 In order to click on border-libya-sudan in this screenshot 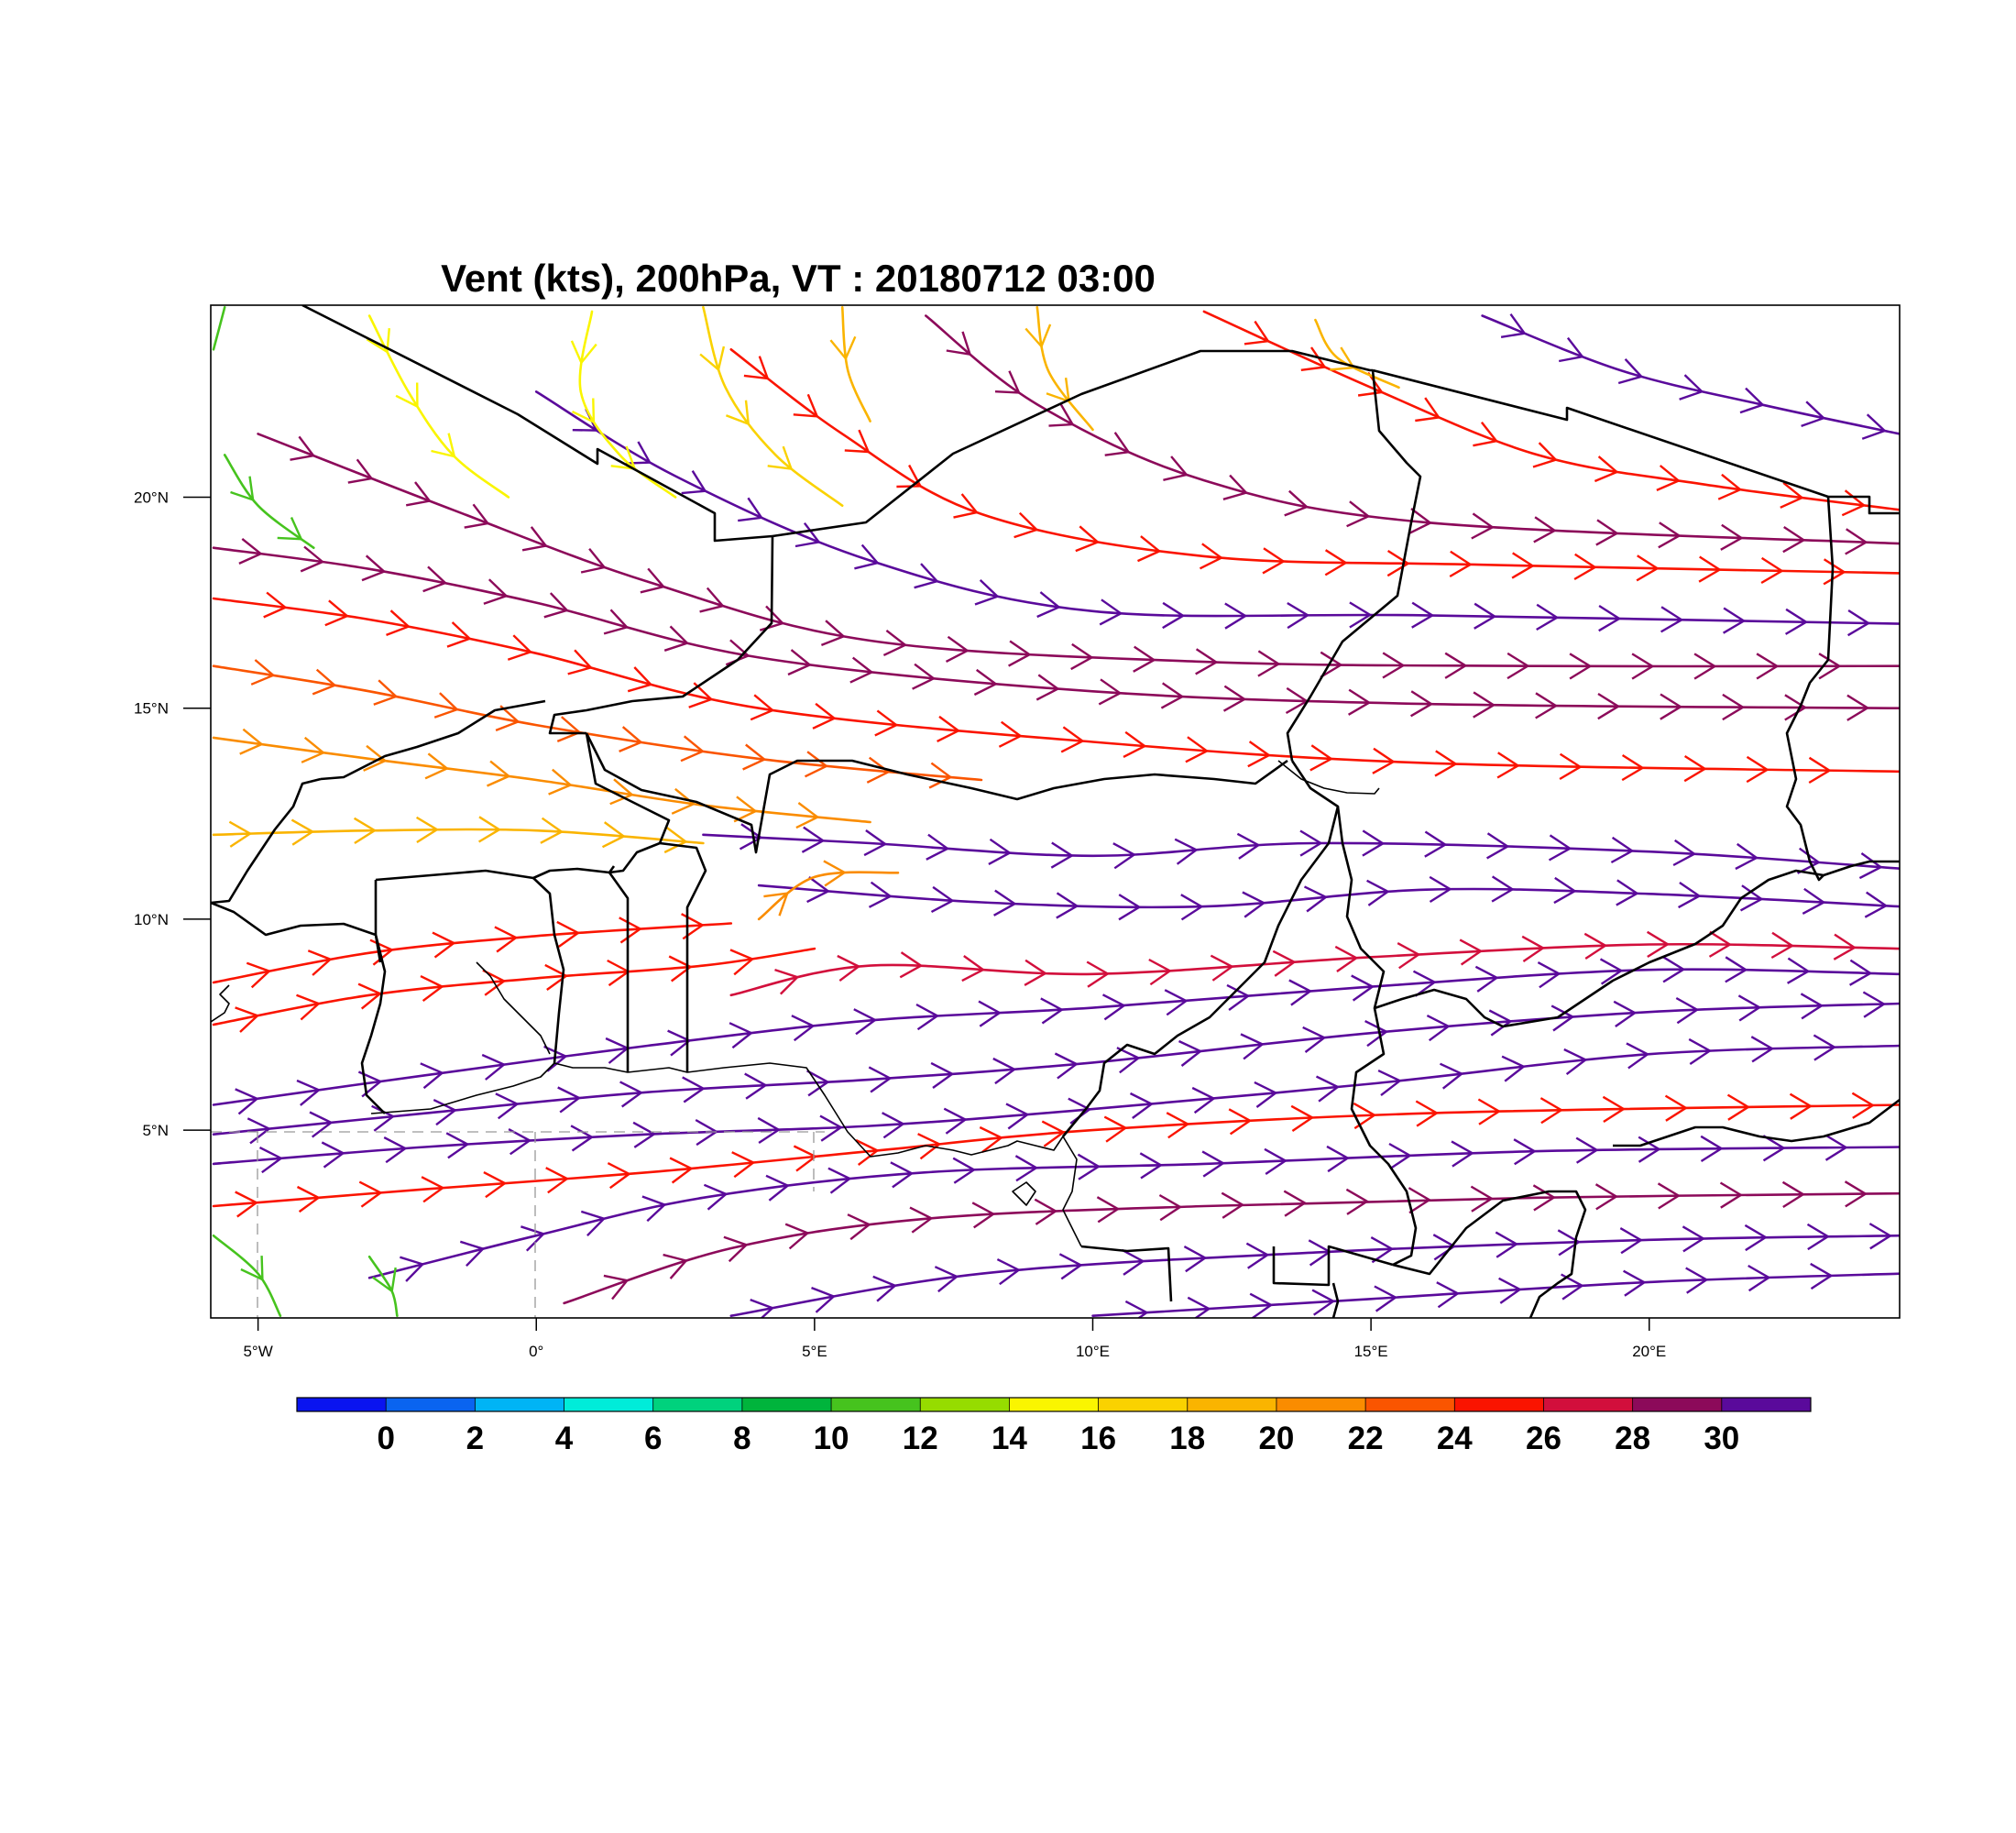, I will do `click(1864, 505)`.